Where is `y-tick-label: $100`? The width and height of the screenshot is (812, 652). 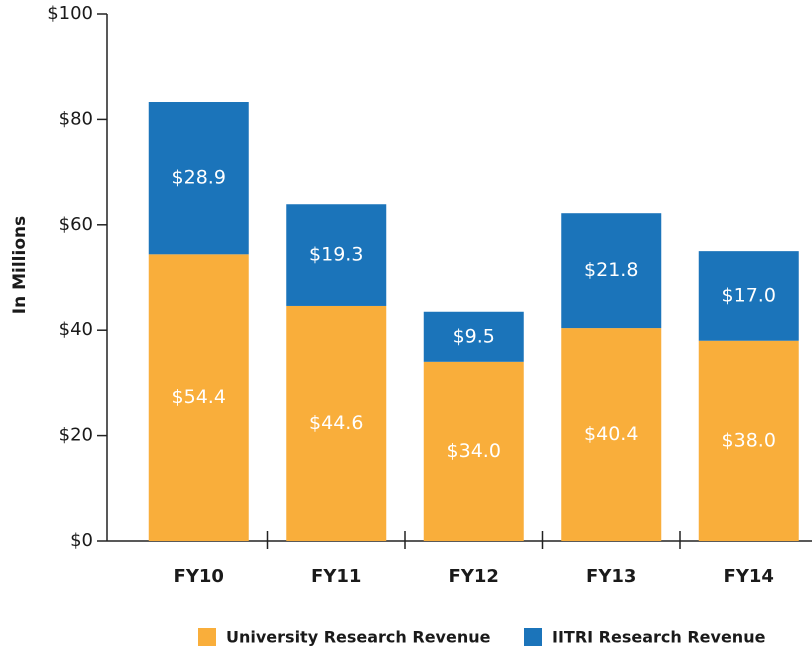
y-tick-label: $100 is located at coordinates (70, 13).